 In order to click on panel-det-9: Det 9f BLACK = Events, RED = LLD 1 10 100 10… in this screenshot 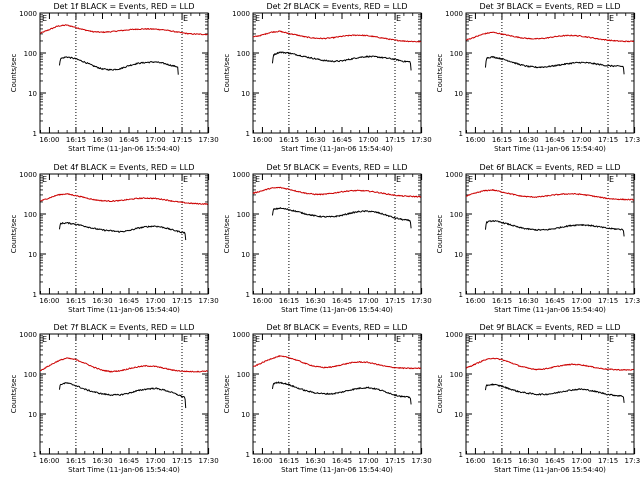, I will do `click(538, 398)`.